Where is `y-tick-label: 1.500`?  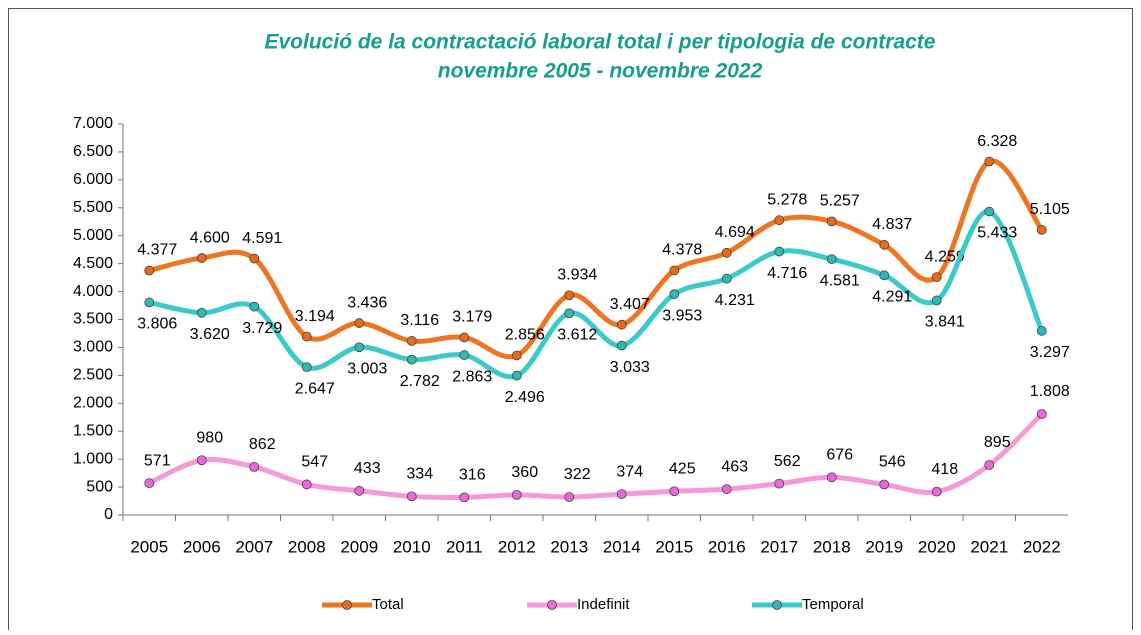
y-tick-label: 1.500 is located at coordinates (93, 430).